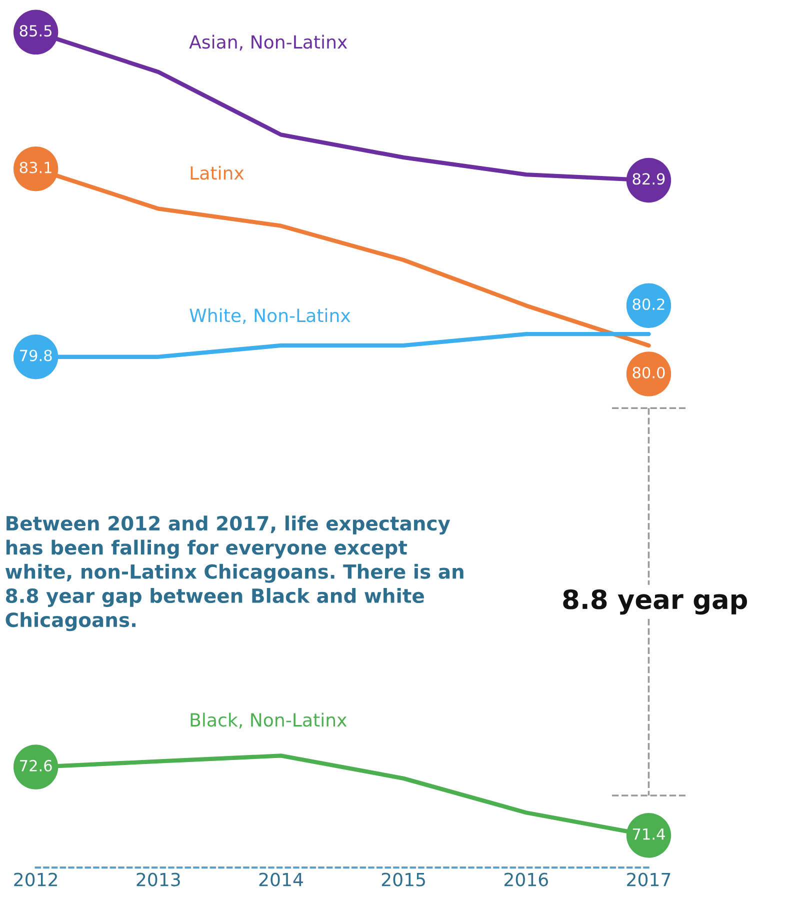 Image resolution: width=796 pixels, height=899 pixels. Describe the element at coordinates (526, 879) in the screenshot. I see `x-tick-label: 2016` at that location.